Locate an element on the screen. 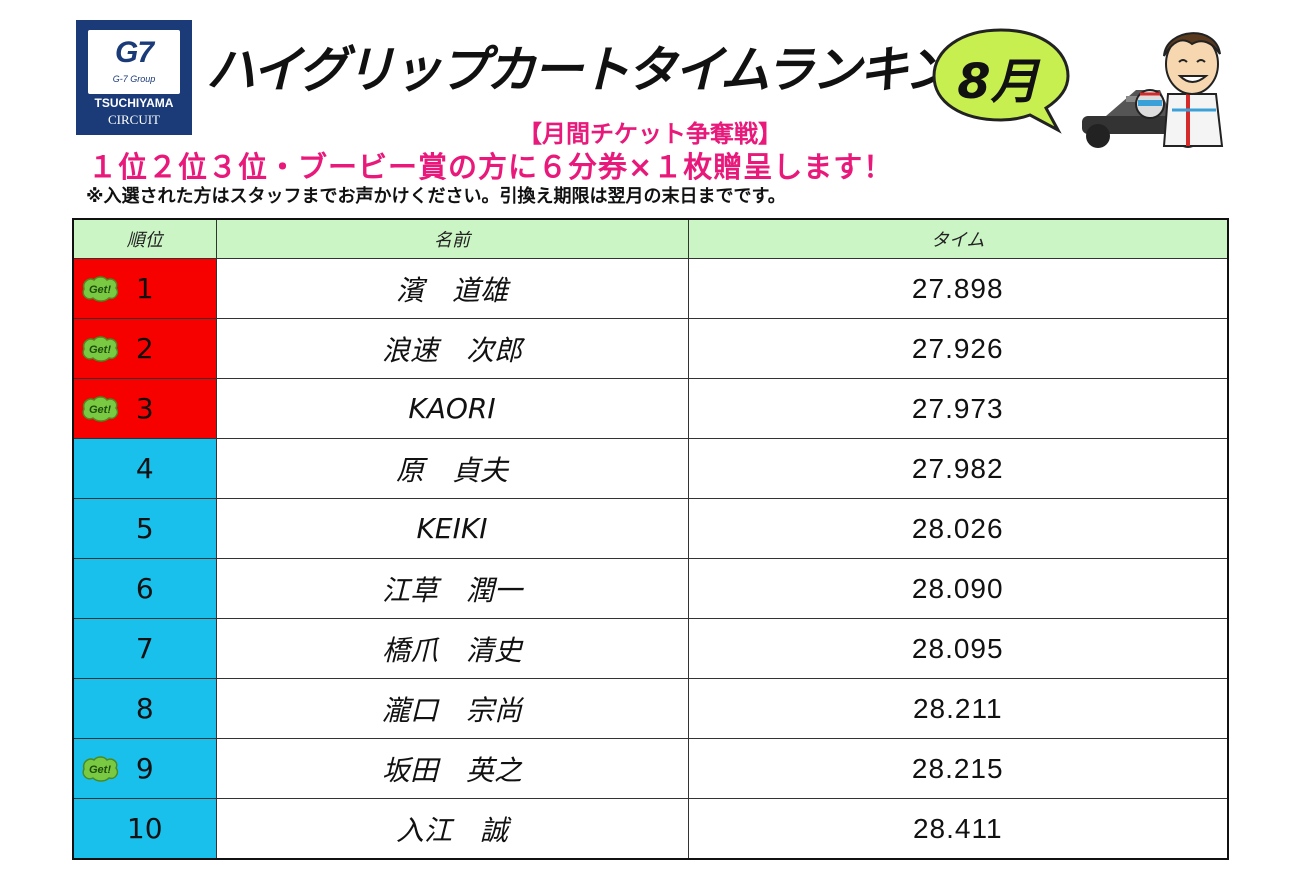  header-name: 名前 is located at coordinates (452, 238).